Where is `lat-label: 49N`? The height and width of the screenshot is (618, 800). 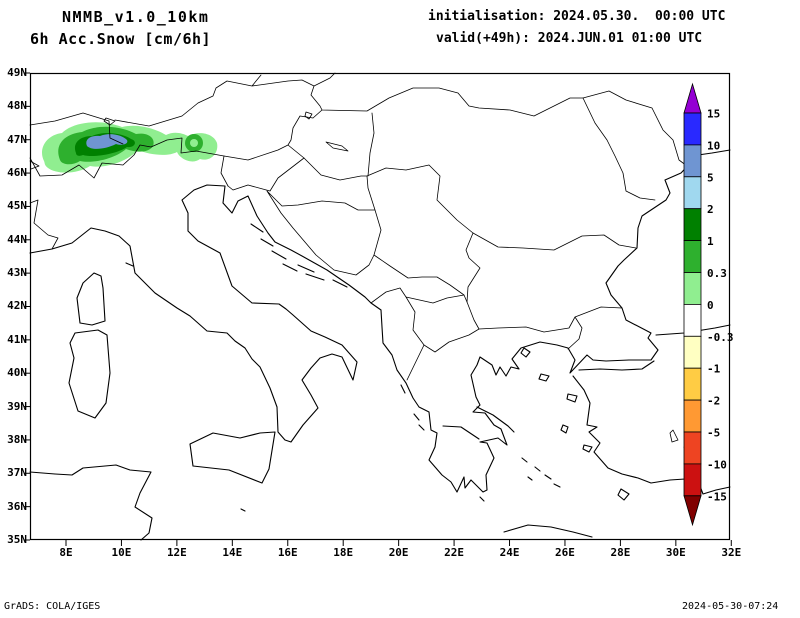 lat-label: 49N is located at coordinates (17, 72).